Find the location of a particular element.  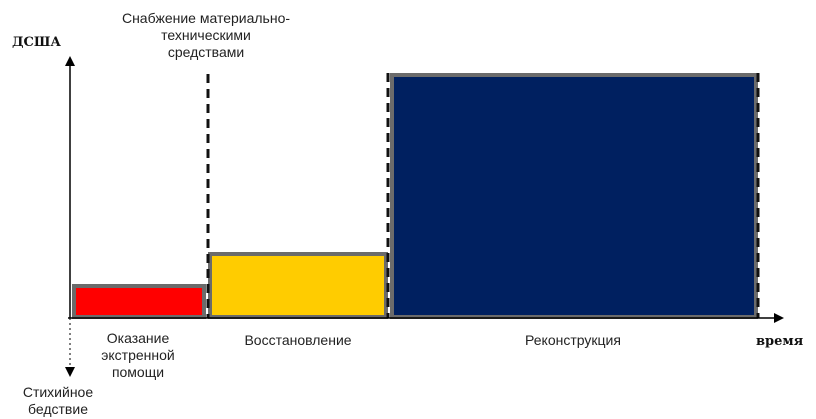

phase-label-line: Восстановление is located at coordinates (298, 340).